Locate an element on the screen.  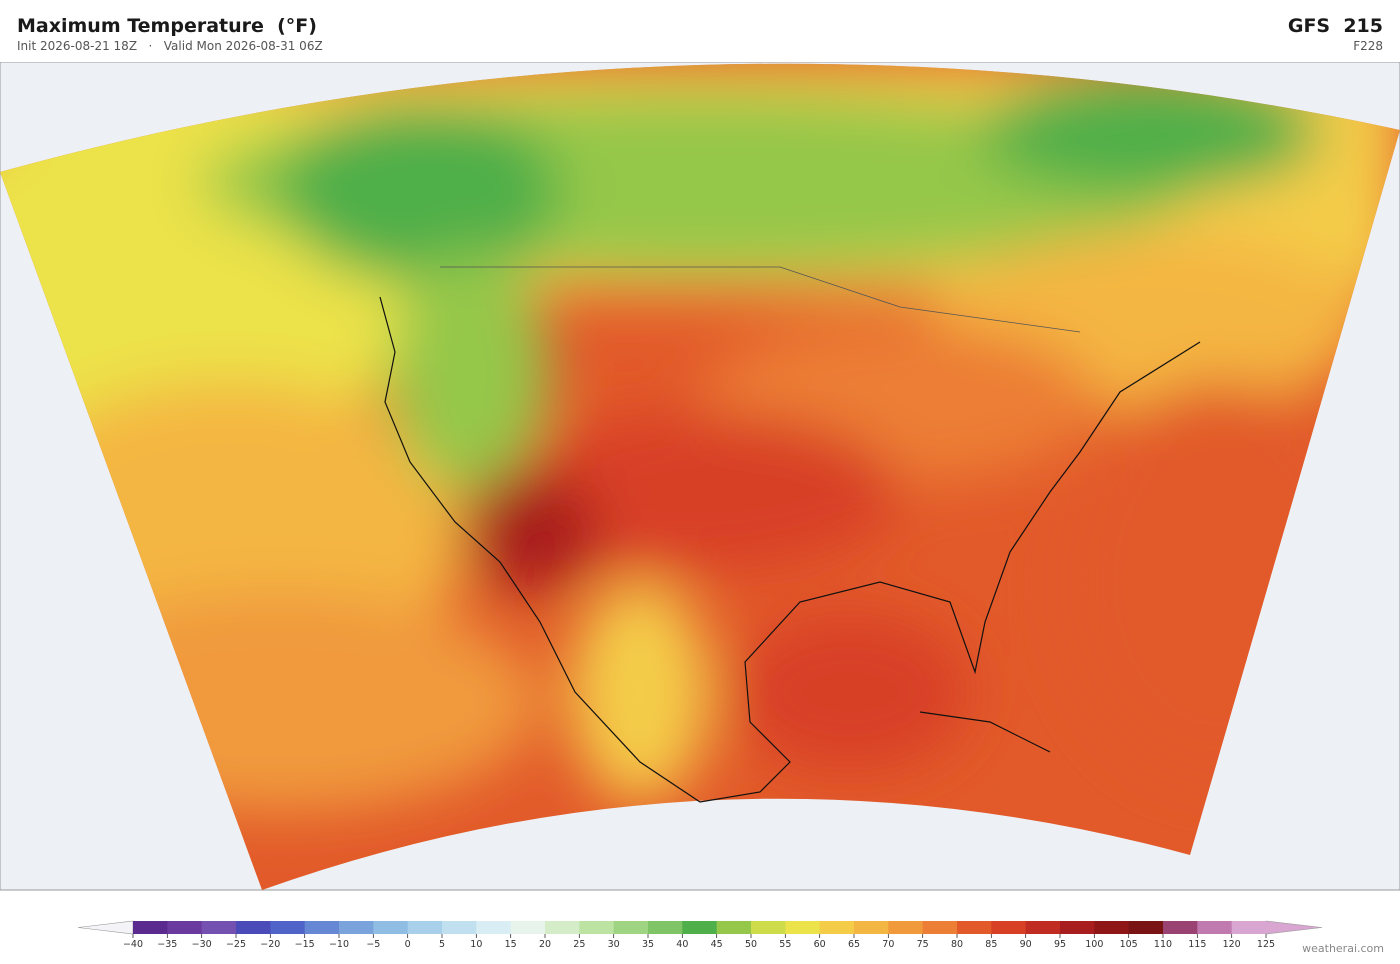
tick-label: −35 is located at coordinates (167, 944).